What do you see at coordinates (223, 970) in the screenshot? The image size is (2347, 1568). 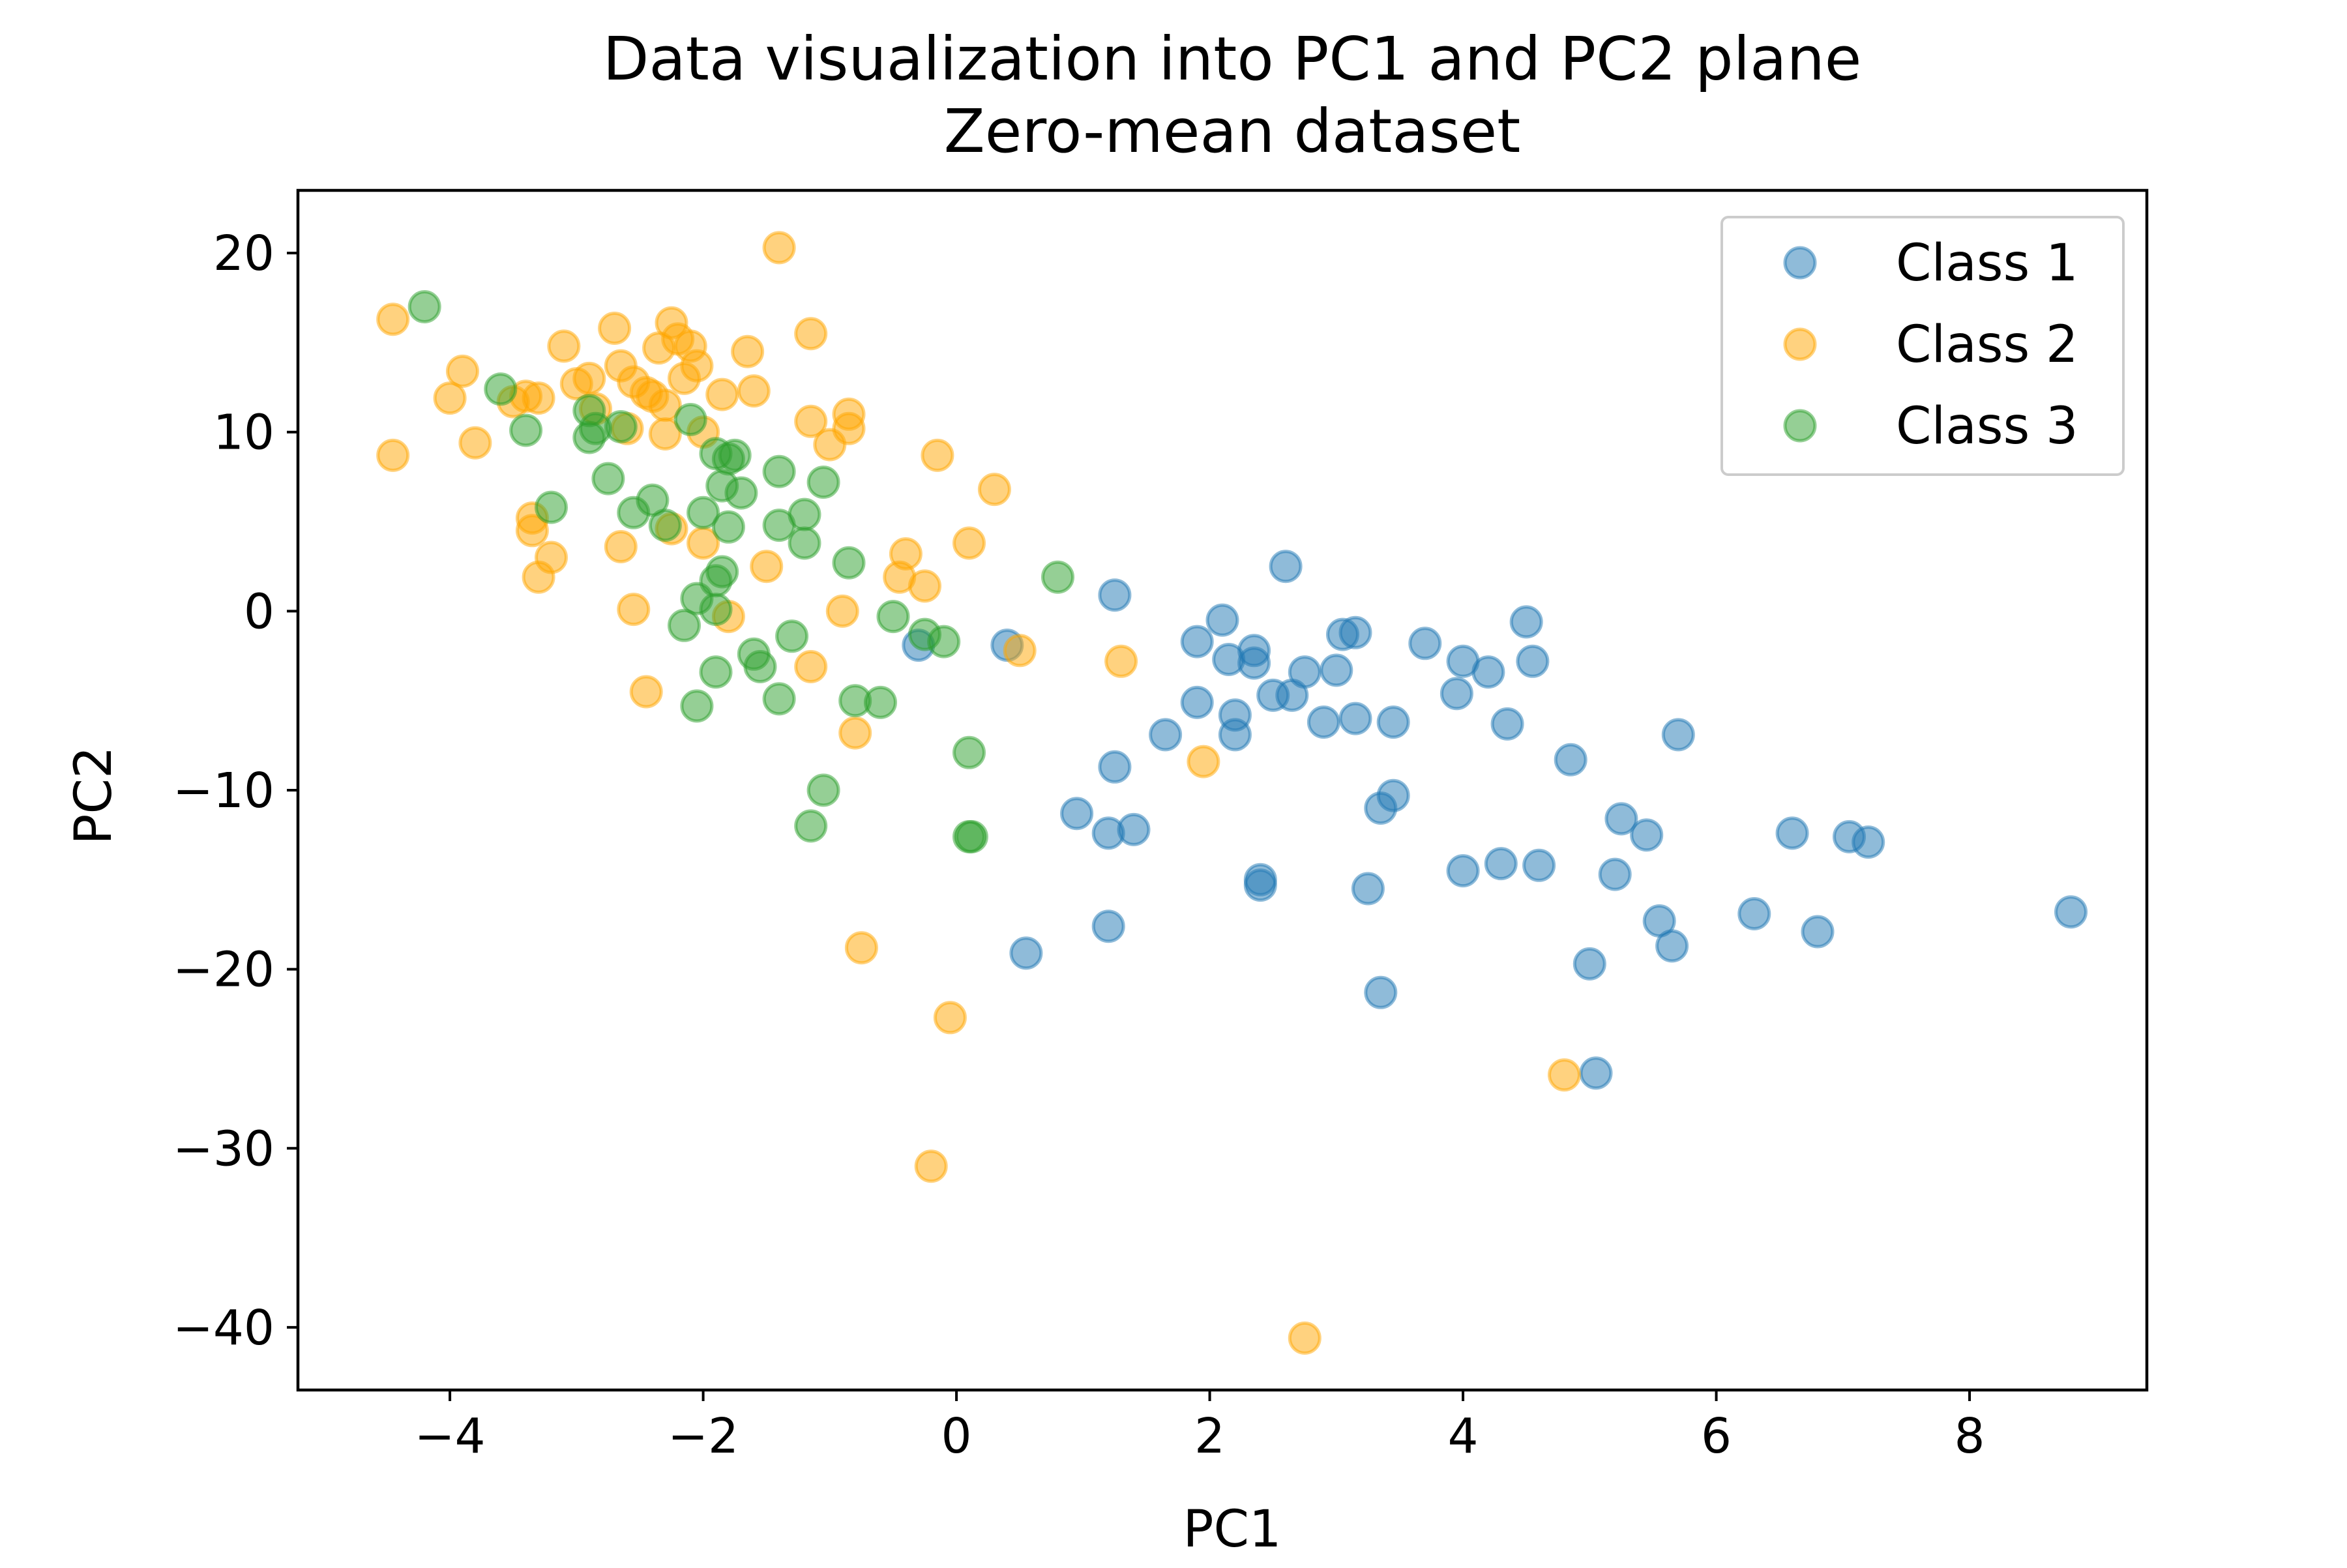 I see `y-tick-label: −20` at bounding box center [223, 970].